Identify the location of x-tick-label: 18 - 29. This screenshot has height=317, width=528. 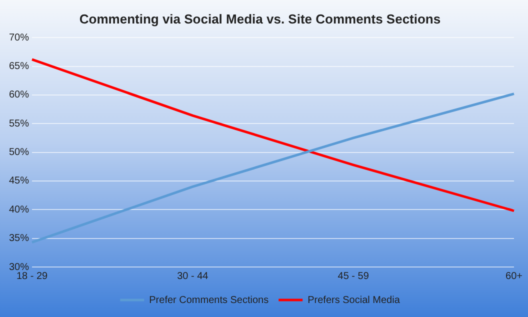
(32, 276).